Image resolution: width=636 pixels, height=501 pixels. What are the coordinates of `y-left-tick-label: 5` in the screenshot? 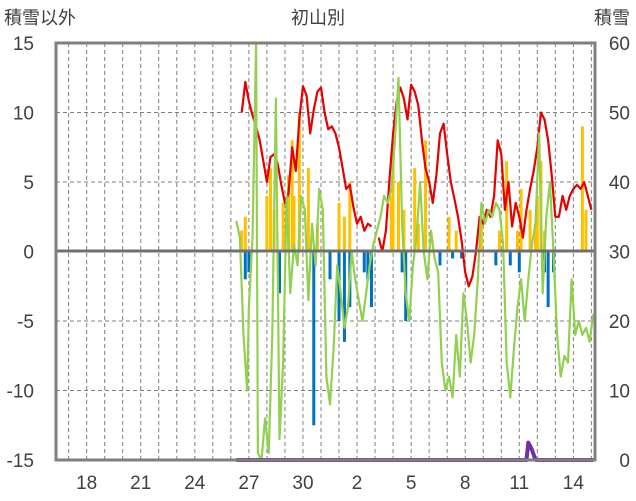 It's located at (28, 183).